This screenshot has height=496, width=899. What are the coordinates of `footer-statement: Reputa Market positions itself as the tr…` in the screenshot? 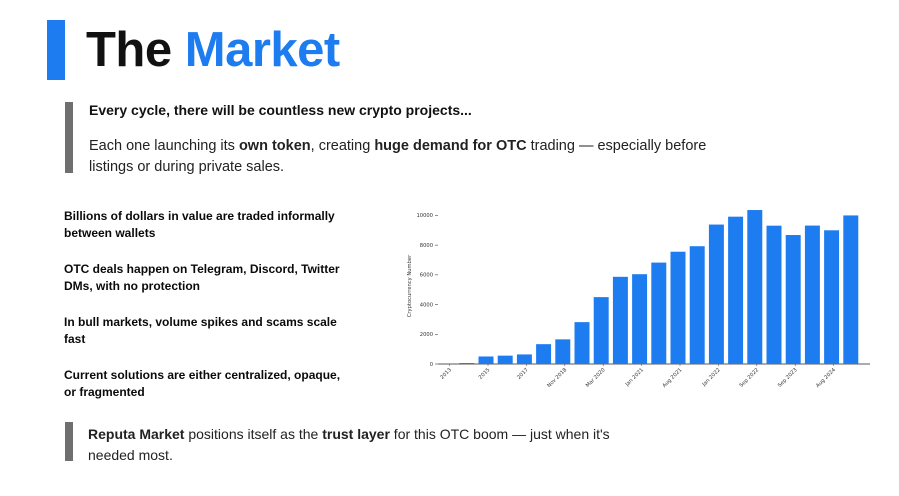 It's located at (368, 445).